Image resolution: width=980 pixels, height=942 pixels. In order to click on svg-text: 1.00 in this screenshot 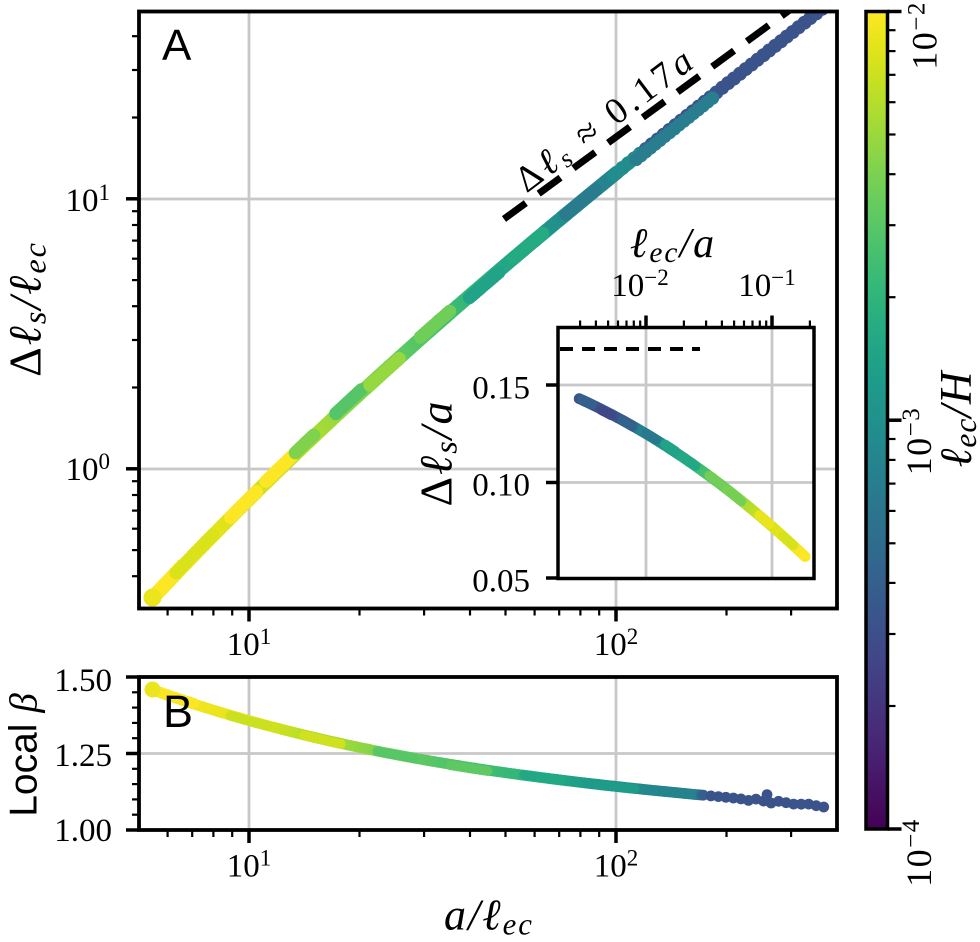, I will do `click(83, 831)`.